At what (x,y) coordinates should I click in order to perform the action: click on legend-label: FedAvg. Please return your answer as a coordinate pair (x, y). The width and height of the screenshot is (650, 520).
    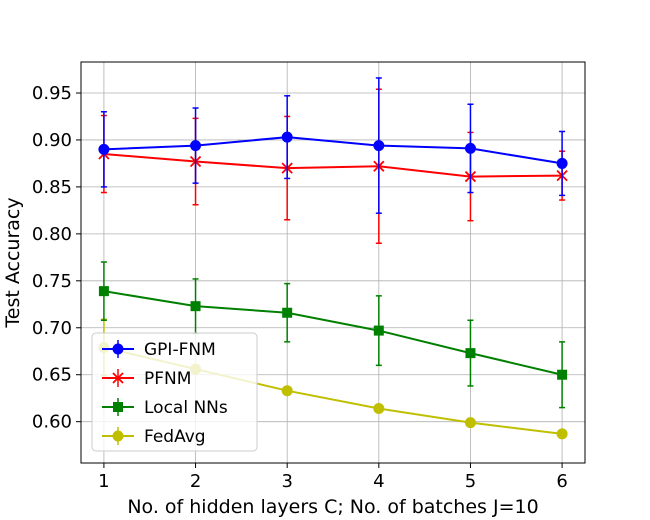
    Looking at the image, I should click on (175, 437).